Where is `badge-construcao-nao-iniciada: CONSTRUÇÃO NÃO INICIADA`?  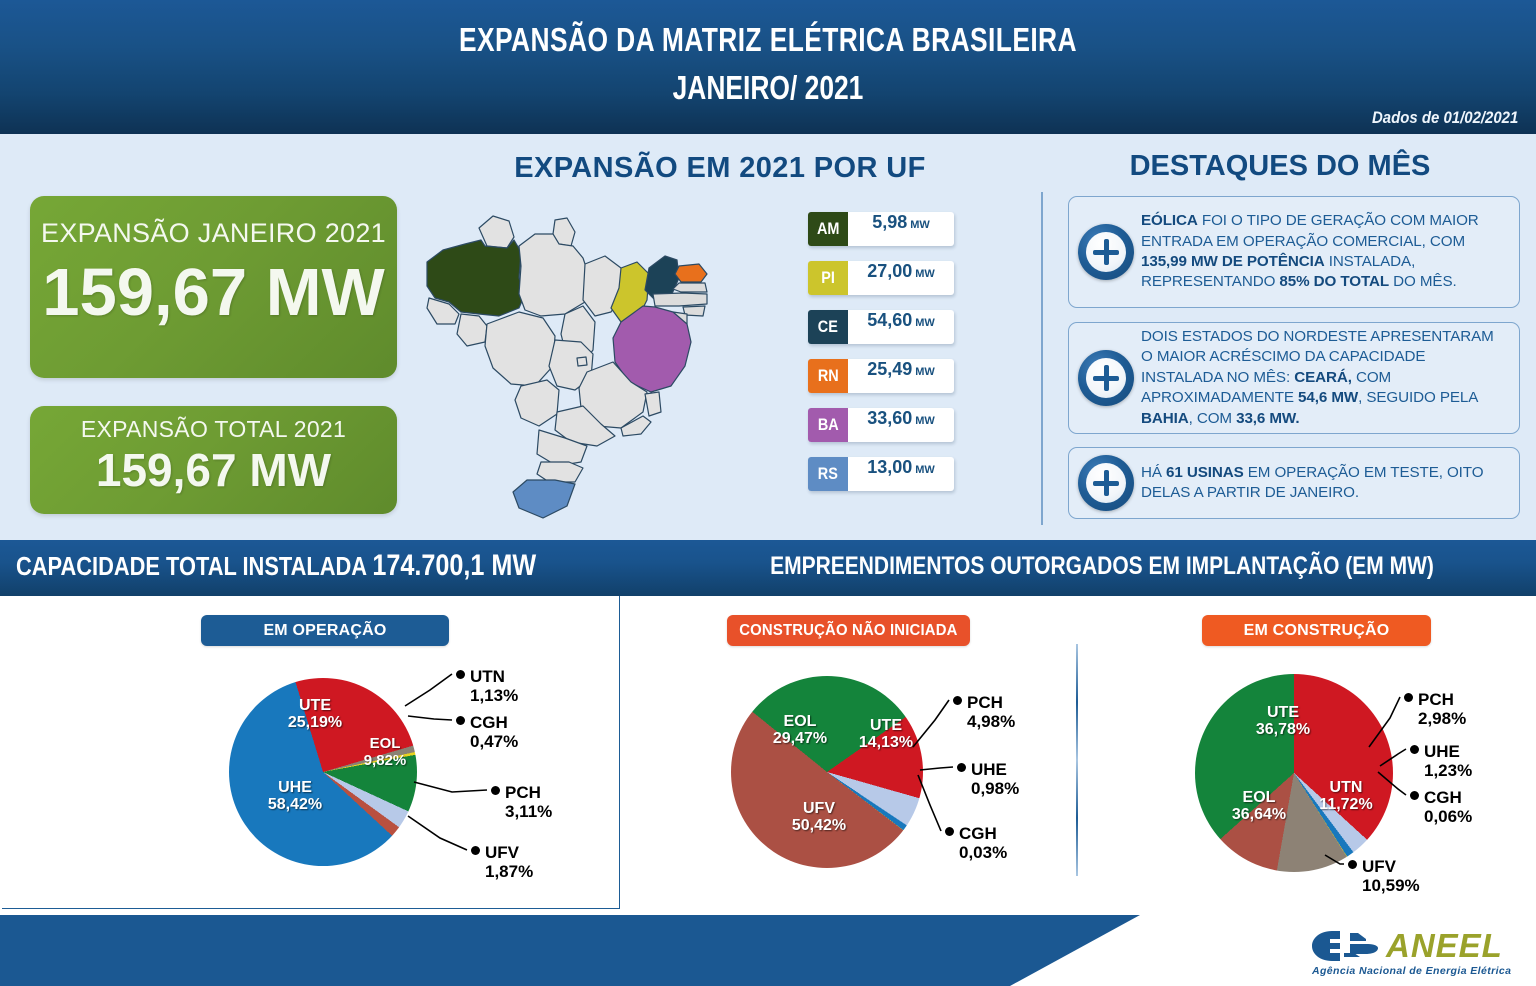 badge-construcao-nao-iniciada: CONSTRUÇÃO NÃO INICIADA is located at coordinates (848, 630).